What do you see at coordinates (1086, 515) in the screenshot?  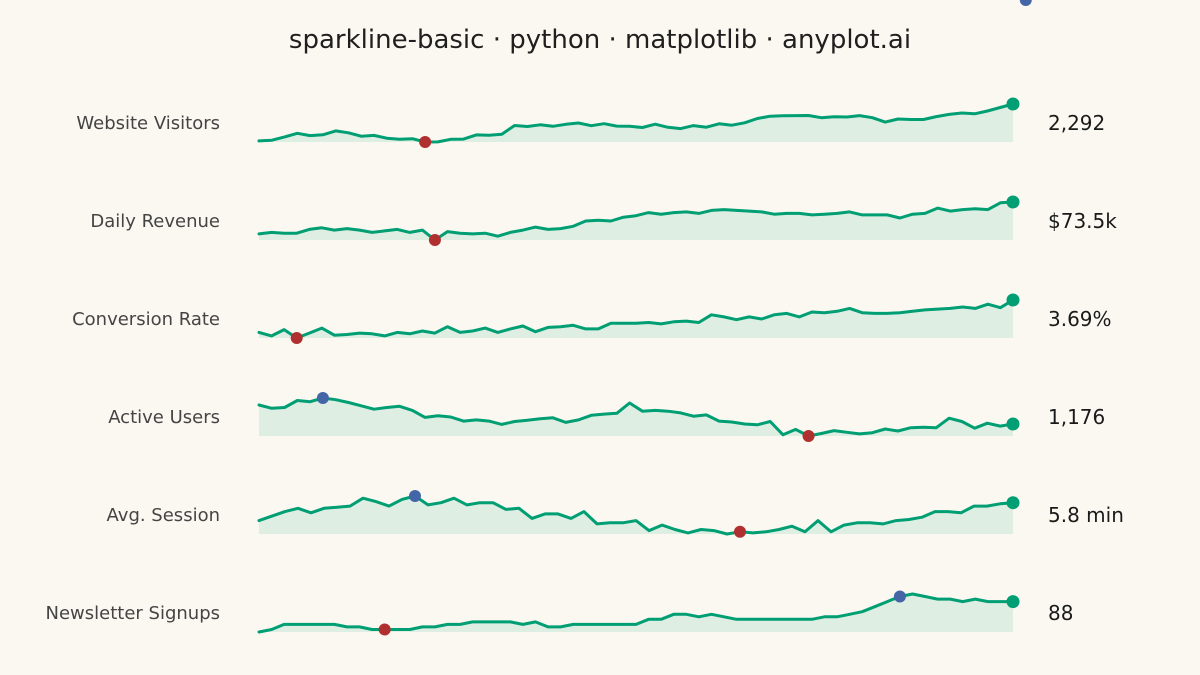 I see `sparkline-current-value: 5.8 min` at bounding box center [1086, 515].